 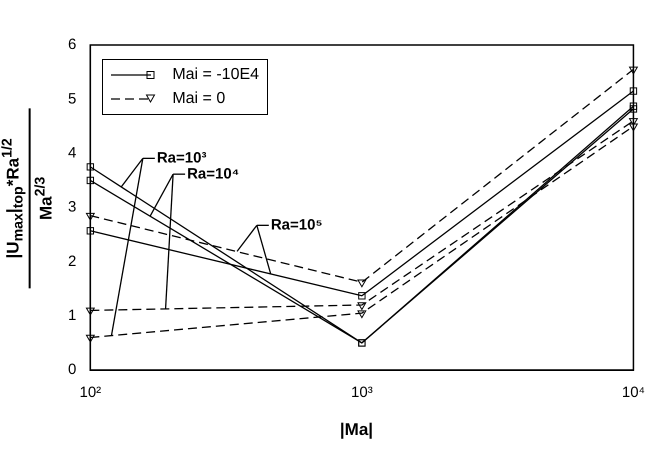 I want to click on annotation: Ra=10³, so click(x=181, y=157).